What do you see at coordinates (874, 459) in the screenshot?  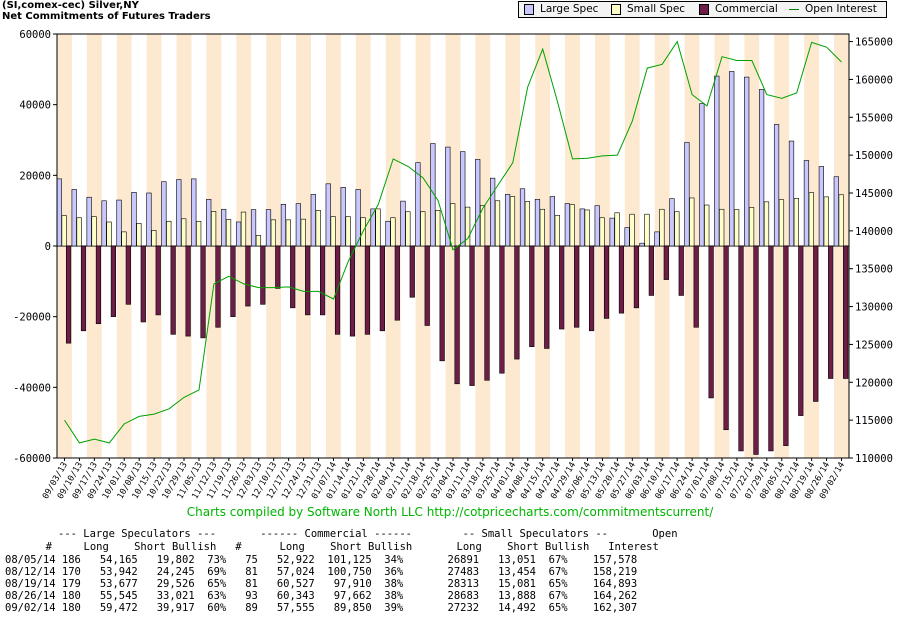 I see `y-right-tick-label: 110000` at bounding box center [874, 459].